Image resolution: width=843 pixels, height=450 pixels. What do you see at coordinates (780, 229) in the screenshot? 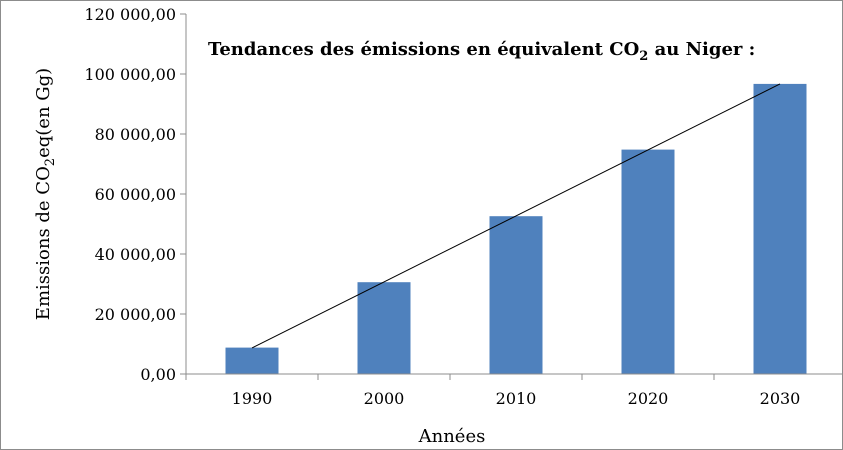
I see `bar-2030` at bounding box center [780, 229].